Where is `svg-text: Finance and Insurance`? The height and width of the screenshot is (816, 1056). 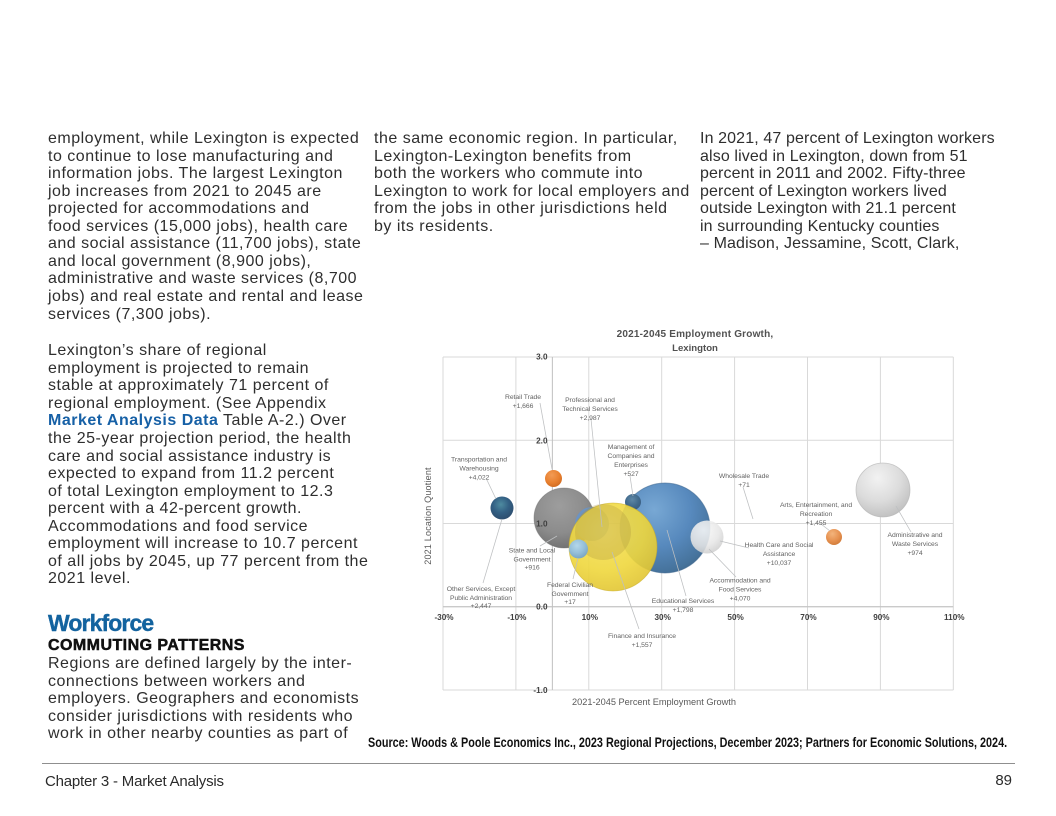 svg-text: Finance and Insurance is located at coordinates (642, 636).